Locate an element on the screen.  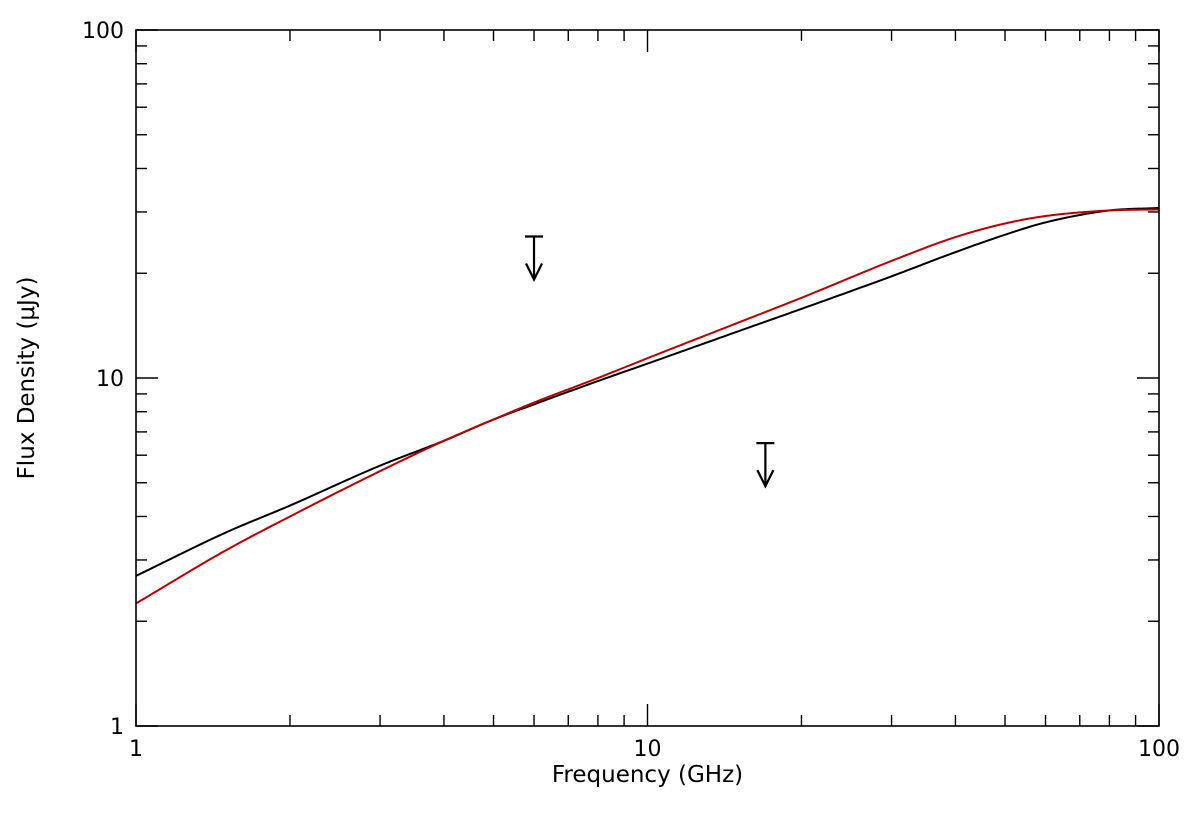
y-tick-label: 100 is located at coordinates (103, 31).